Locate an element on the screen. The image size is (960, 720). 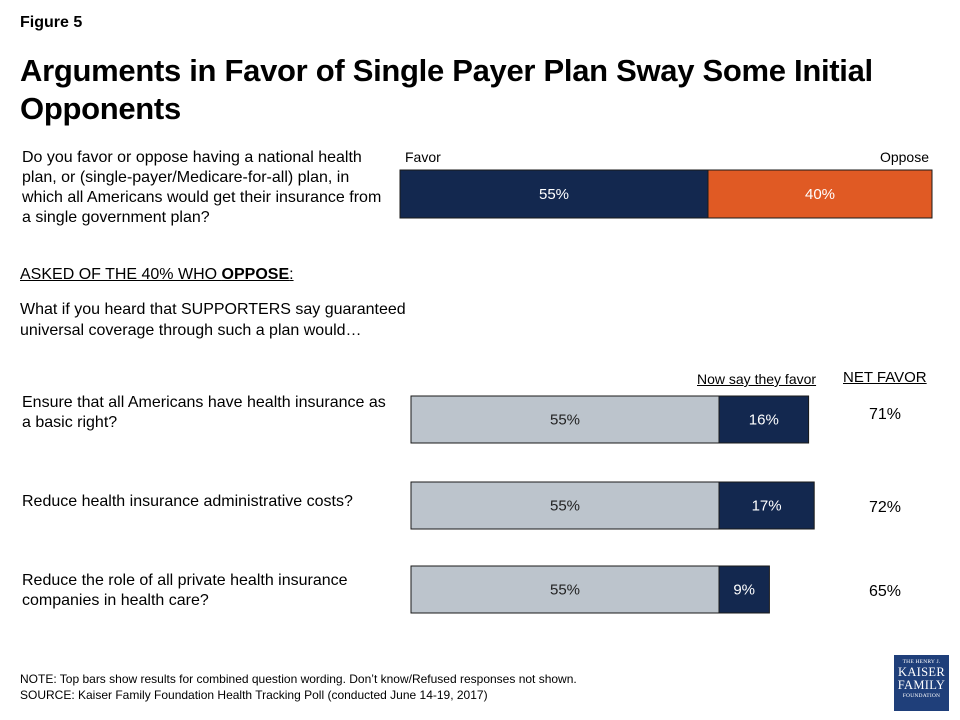
asked-suffix: : is located at coordinates (291, 274).